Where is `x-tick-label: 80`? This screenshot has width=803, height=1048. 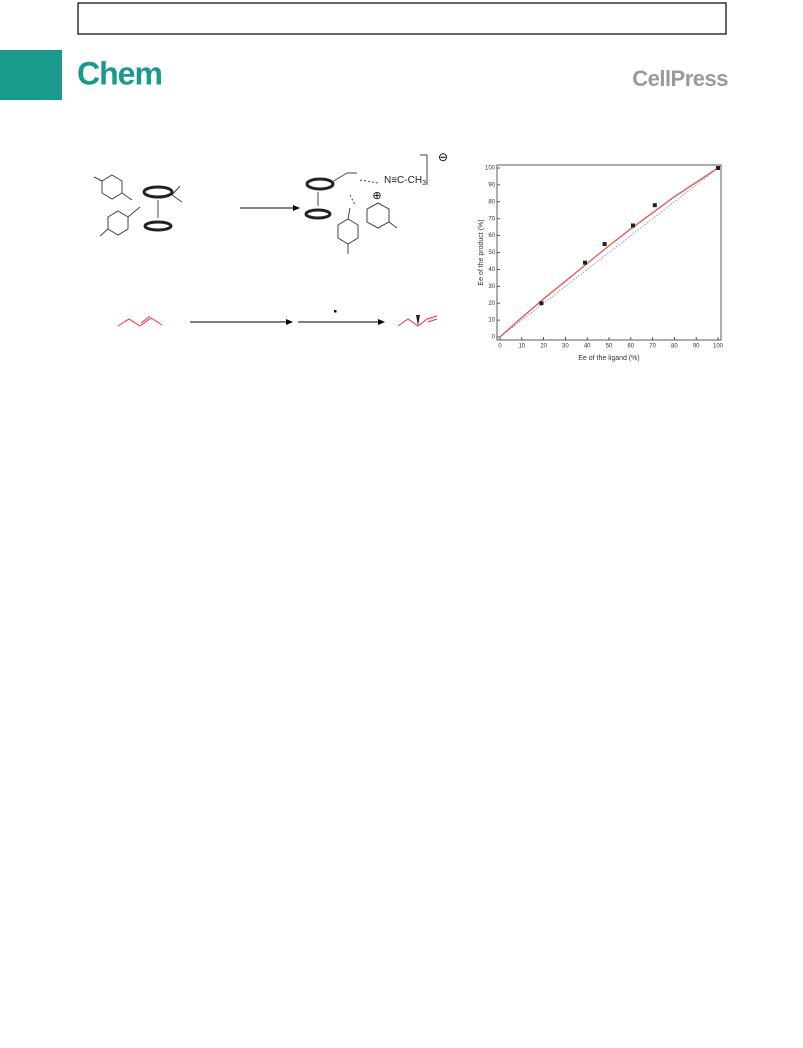 x-tick-label: 80 is located at coordinates (674, 347).